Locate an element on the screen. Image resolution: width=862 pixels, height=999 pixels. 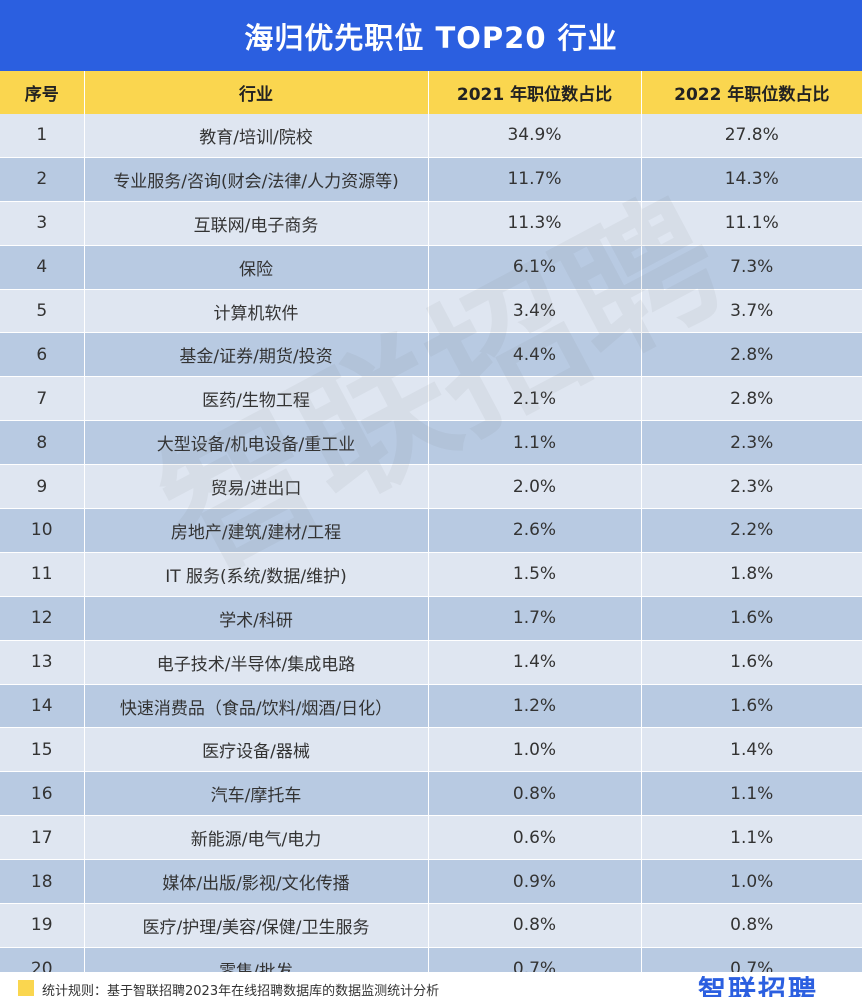
cell-rank: 10 is located at coordinates (42, 530).